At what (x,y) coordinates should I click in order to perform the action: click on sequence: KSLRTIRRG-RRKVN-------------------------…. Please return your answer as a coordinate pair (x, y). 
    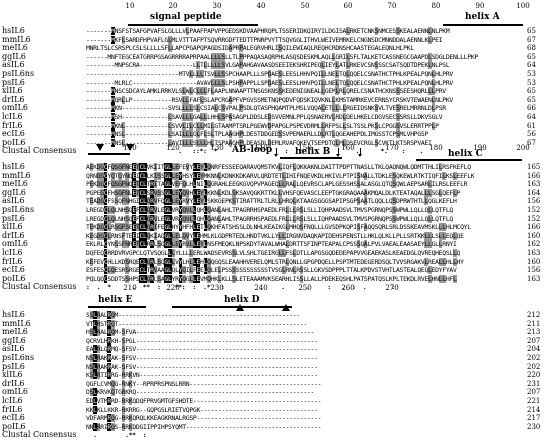
    Looking at the image, I should click on (202, 375).